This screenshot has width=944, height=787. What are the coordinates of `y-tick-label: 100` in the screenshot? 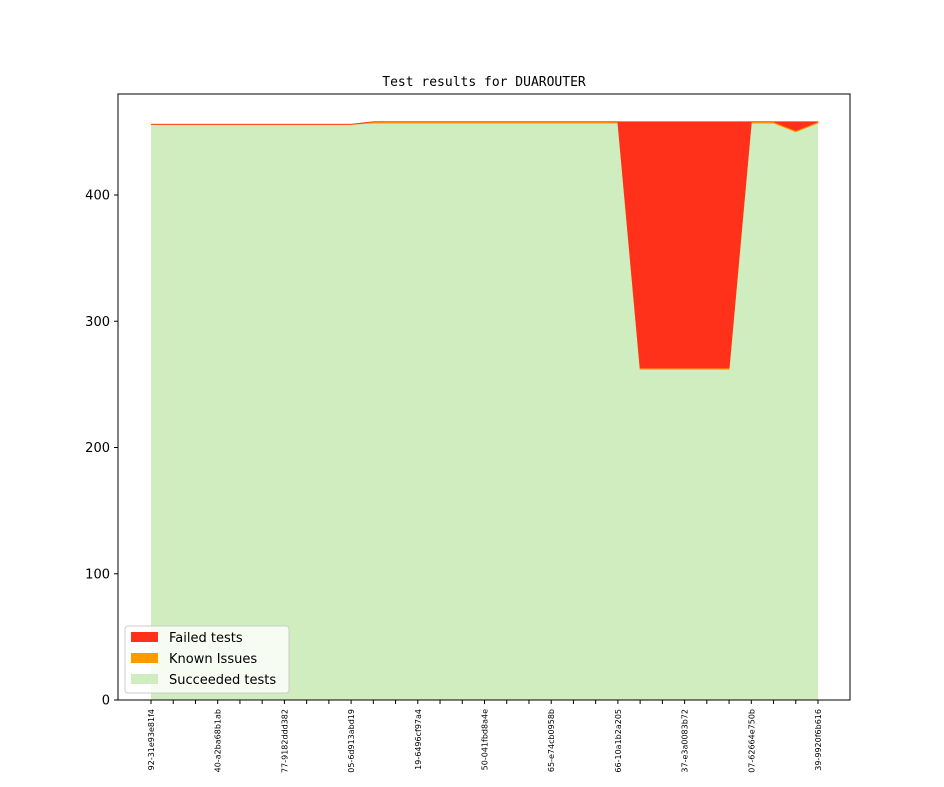 It's located at (97, 574).